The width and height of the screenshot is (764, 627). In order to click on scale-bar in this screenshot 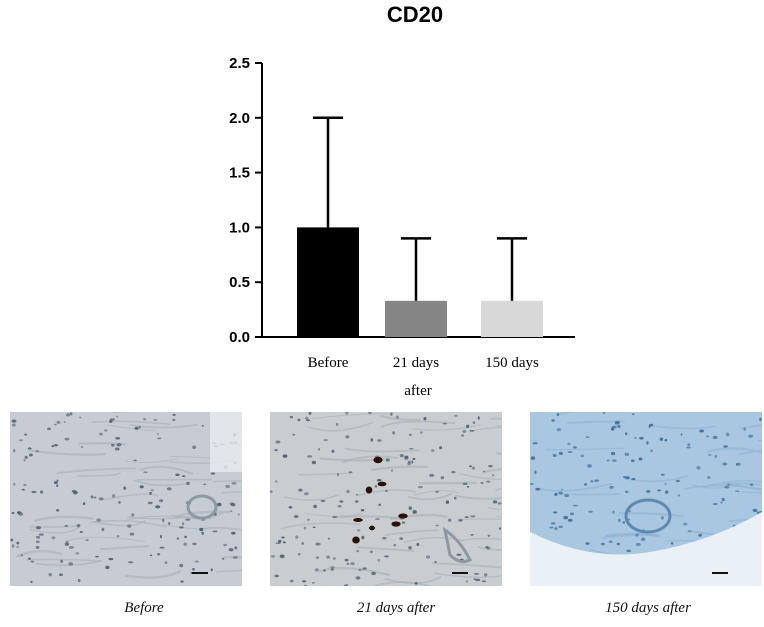, I will do `click(460, 573)`.